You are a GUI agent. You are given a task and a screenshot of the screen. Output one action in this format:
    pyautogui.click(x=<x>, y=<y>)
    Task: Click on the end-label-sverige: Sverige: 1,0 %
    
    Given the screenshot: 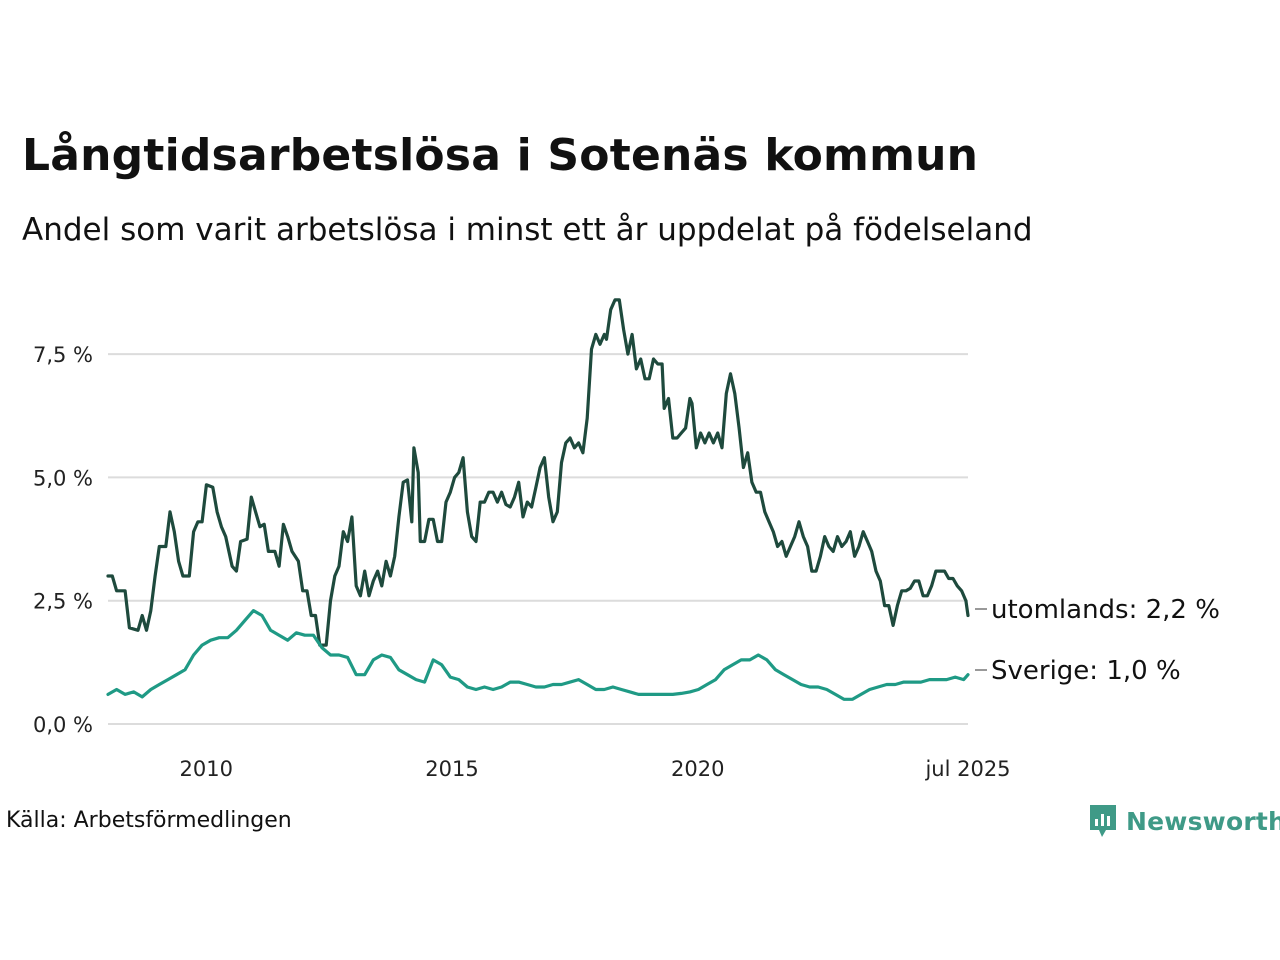 What is the action you would take?
    pyautogui.click(x=1086, y=671)
    